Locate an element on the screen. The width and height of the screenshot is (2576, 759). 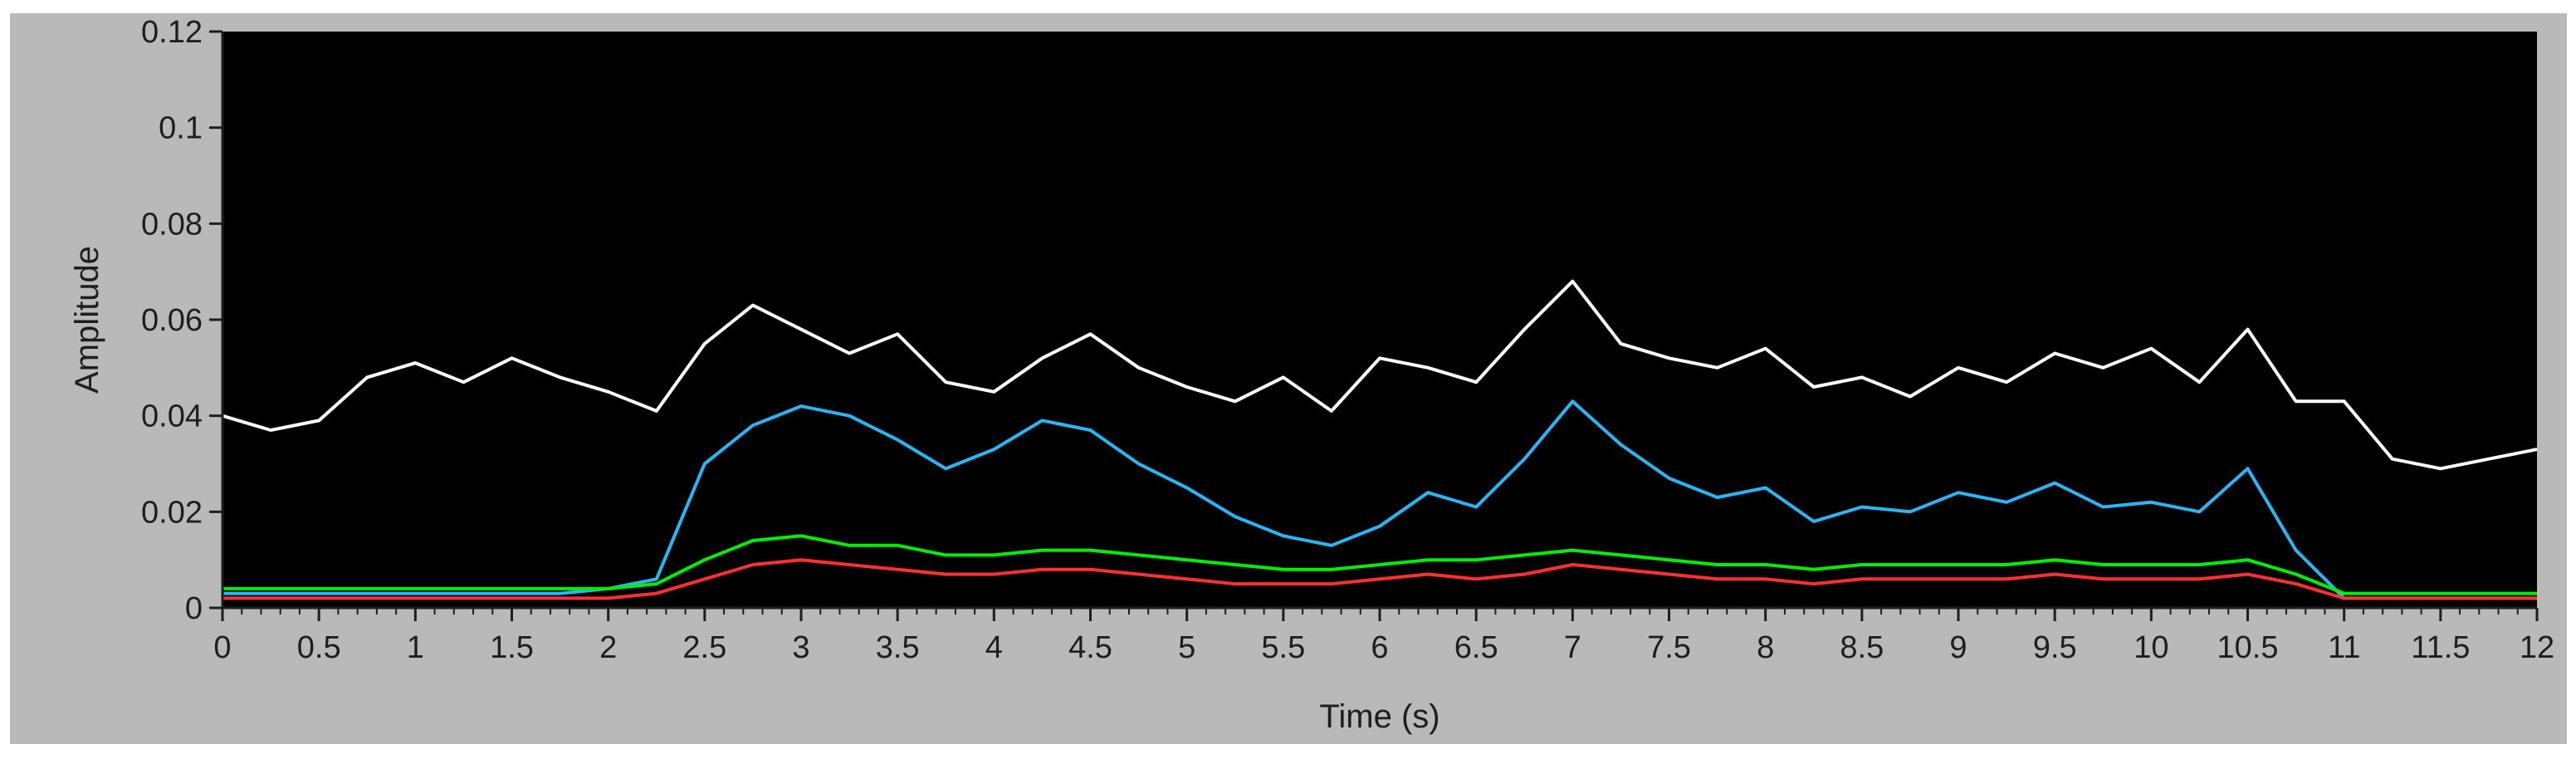
x-tick-label: 6 is located at coordinates (1379, 648).